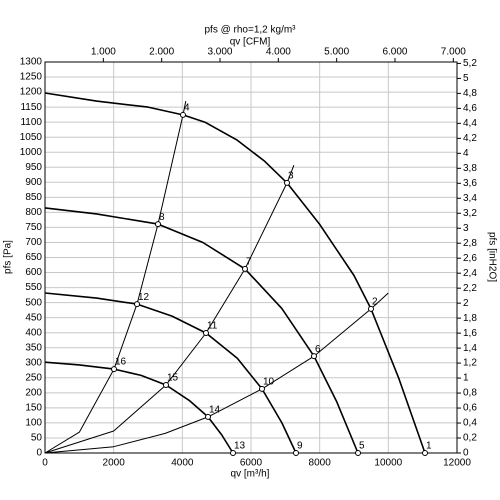 This screenshot has height=500, width=500. I want to click on y2-tick-label: 3, so click(466, 228).